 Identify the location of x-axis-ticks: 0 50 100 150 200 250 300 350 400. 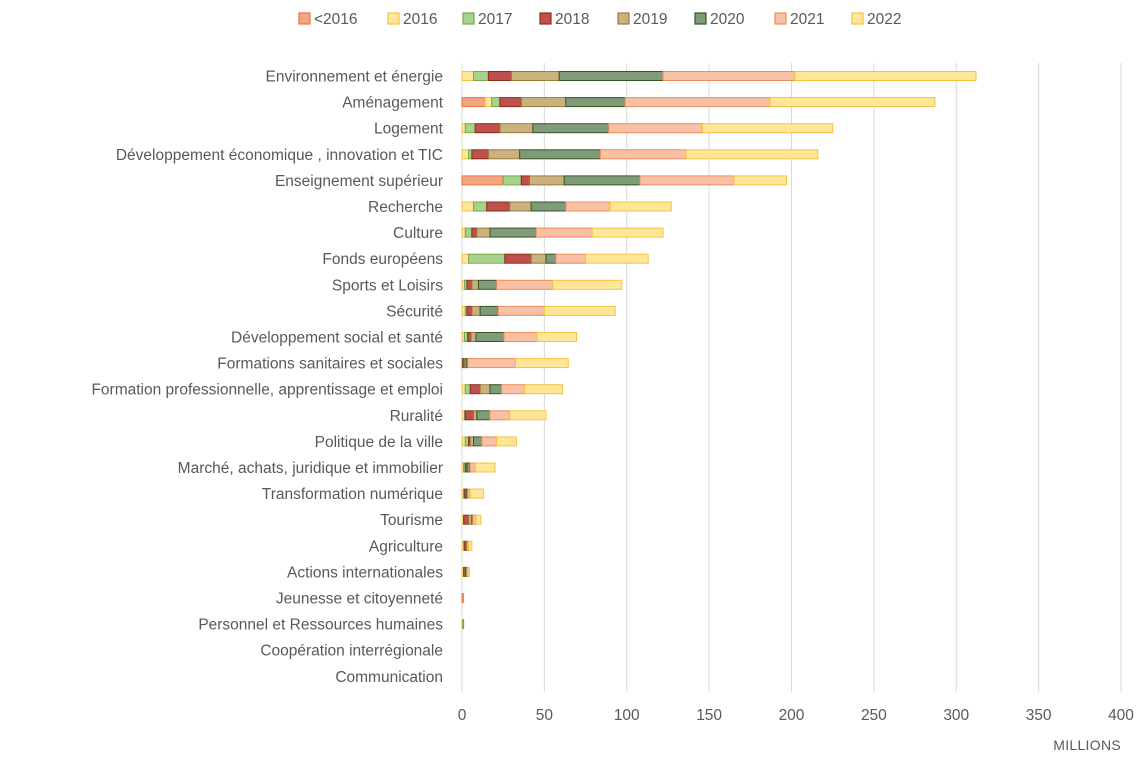
(796, 715).